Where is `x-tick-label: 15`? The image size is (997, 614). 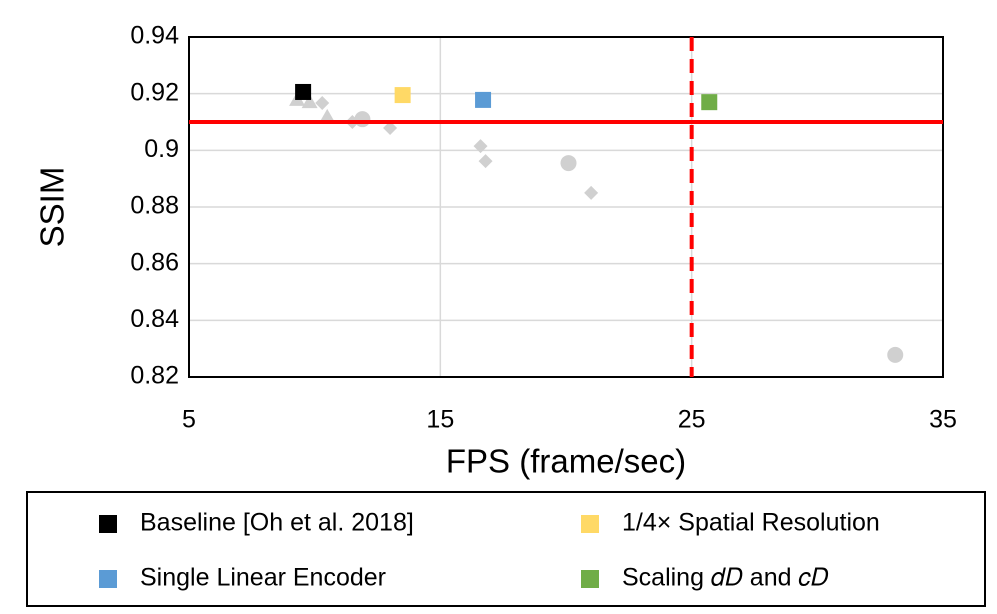
x-tick-label: 15 is located at coordinates (440, 420).